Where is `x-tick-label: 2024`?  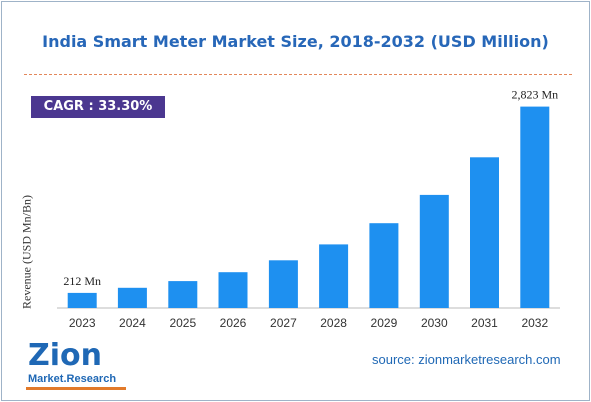
x-tick-label: 2024 is located at coordinates (132, 323).